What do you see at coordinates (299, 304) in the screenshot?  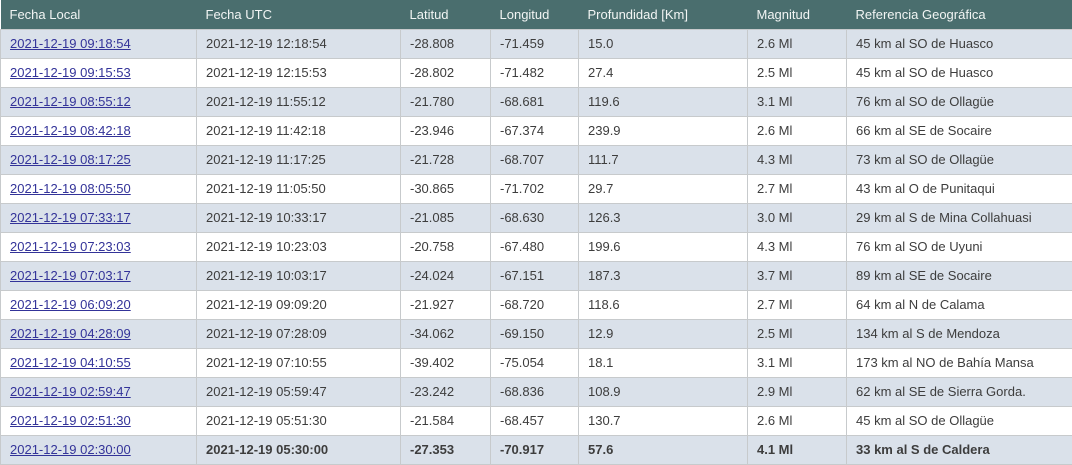 I see `fecha-utc-cell: 2021-12-19 09:09:20` at bounding box center [299, 304].